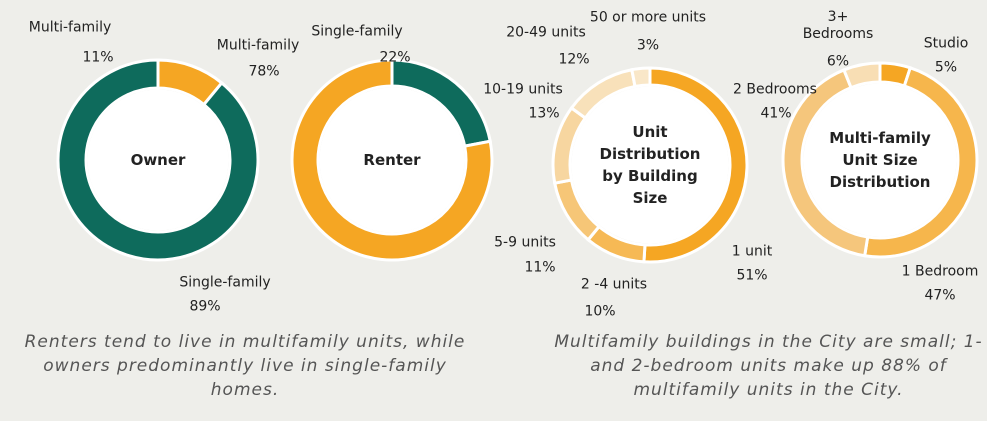 The height and width of the screenshot is (421, 987). What do you see at coordinates (838, 25) in the screenshot?
I see `slice-label: 3+ Bedrooms` at bounding box center [838, 25].